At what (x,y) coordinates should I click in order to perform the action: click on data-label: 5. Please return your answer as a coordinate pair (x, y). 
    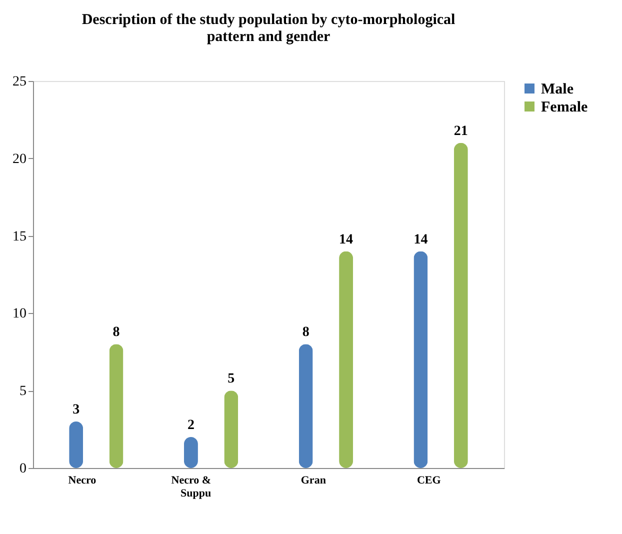
    Looking at the image, I should click on (231, 379).